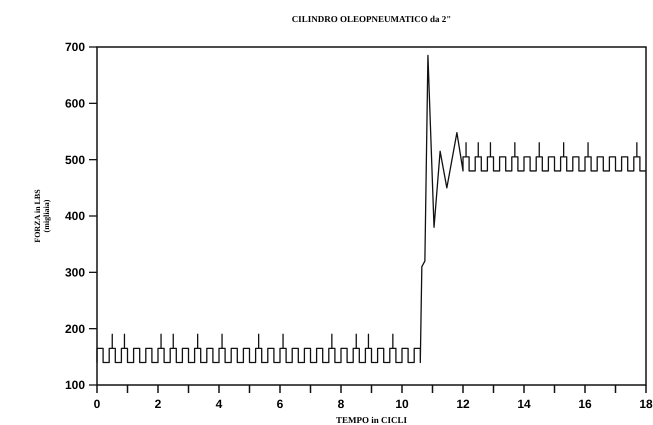 This screenshot has width=653, height=425. Describe the element at coordinates (585, 404) in the screenshot. I see `x-tick-label: 16` at that location.